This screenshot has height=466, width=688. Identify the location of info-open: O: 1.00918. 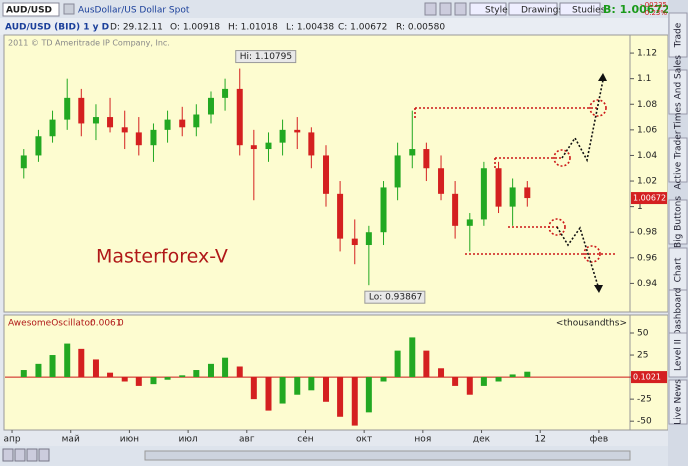
(195, 28).